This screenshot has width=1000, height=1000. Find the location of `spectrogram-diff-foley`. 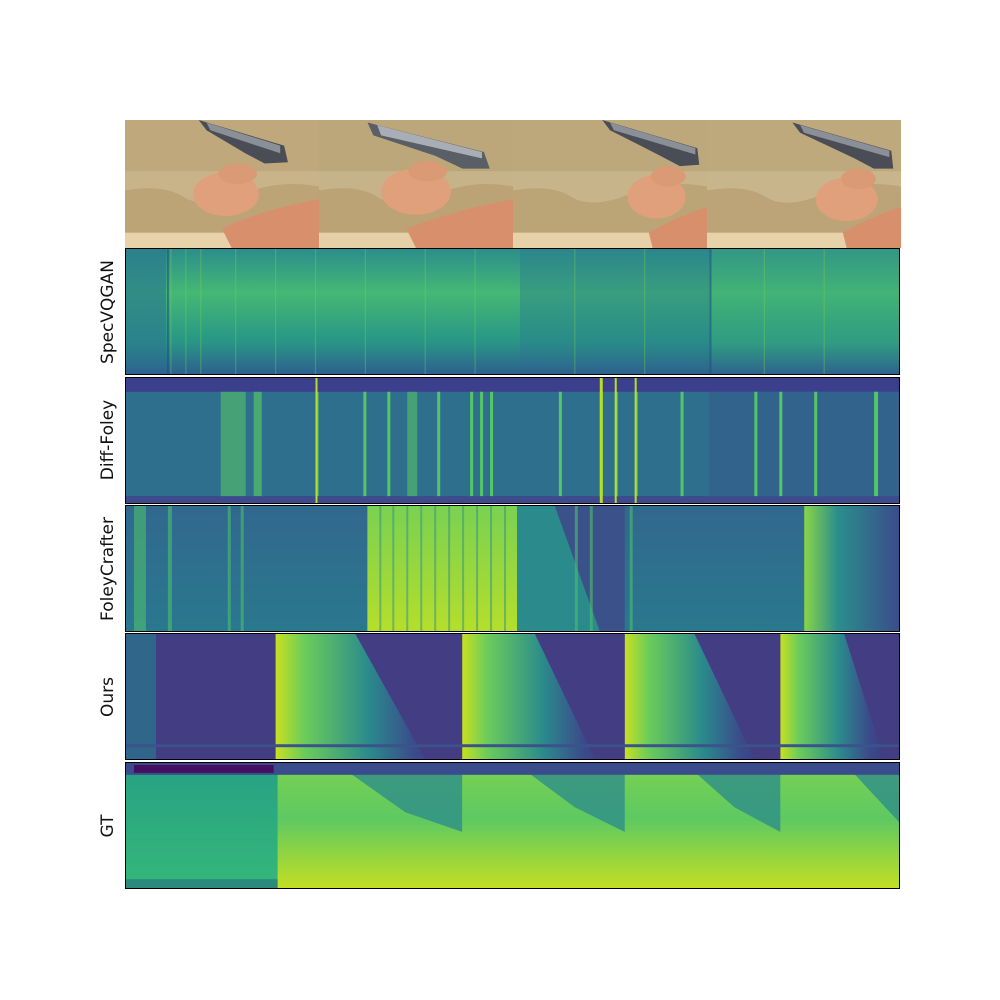

spectrogram-diff-foley is located at coordinates (512, 440).